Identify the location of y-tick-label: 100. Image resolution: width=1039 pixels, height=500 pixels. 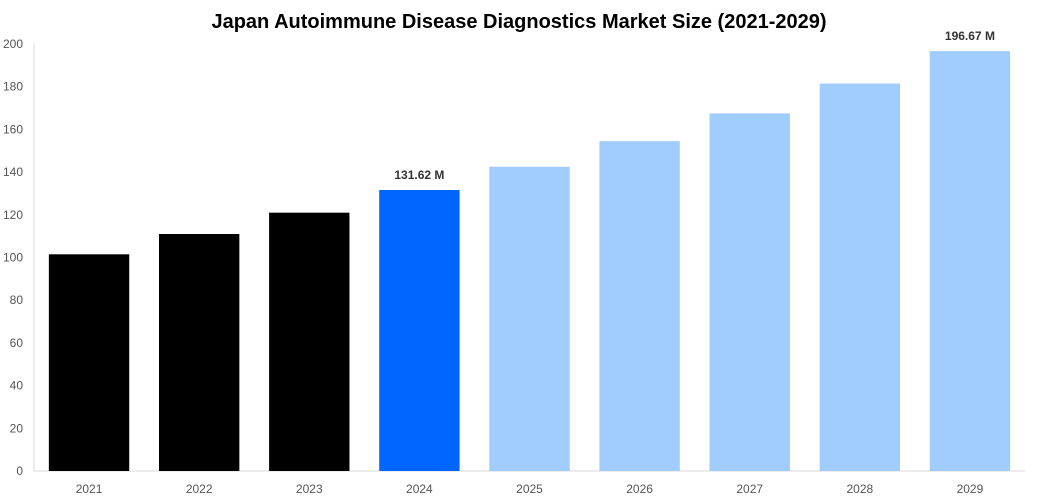
(13, 258).